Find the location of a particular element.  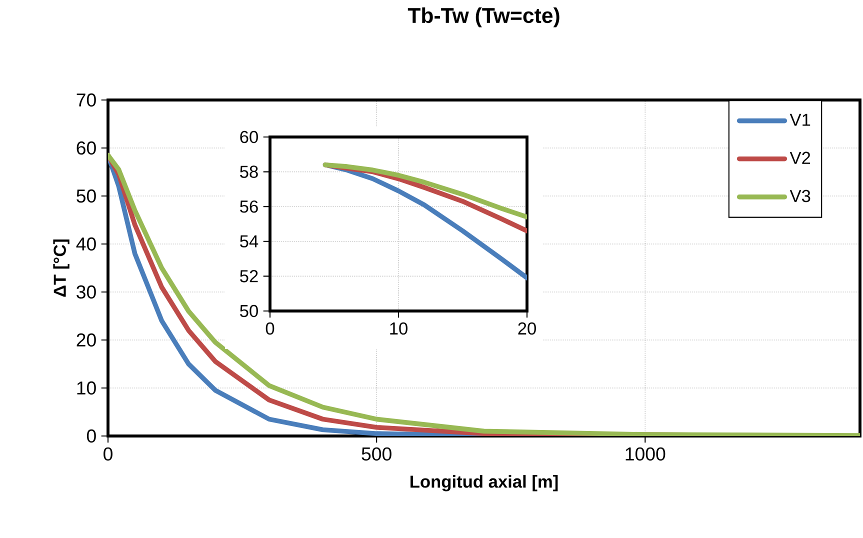

y-tick-label: 58 is located at coordinates (249, 172).